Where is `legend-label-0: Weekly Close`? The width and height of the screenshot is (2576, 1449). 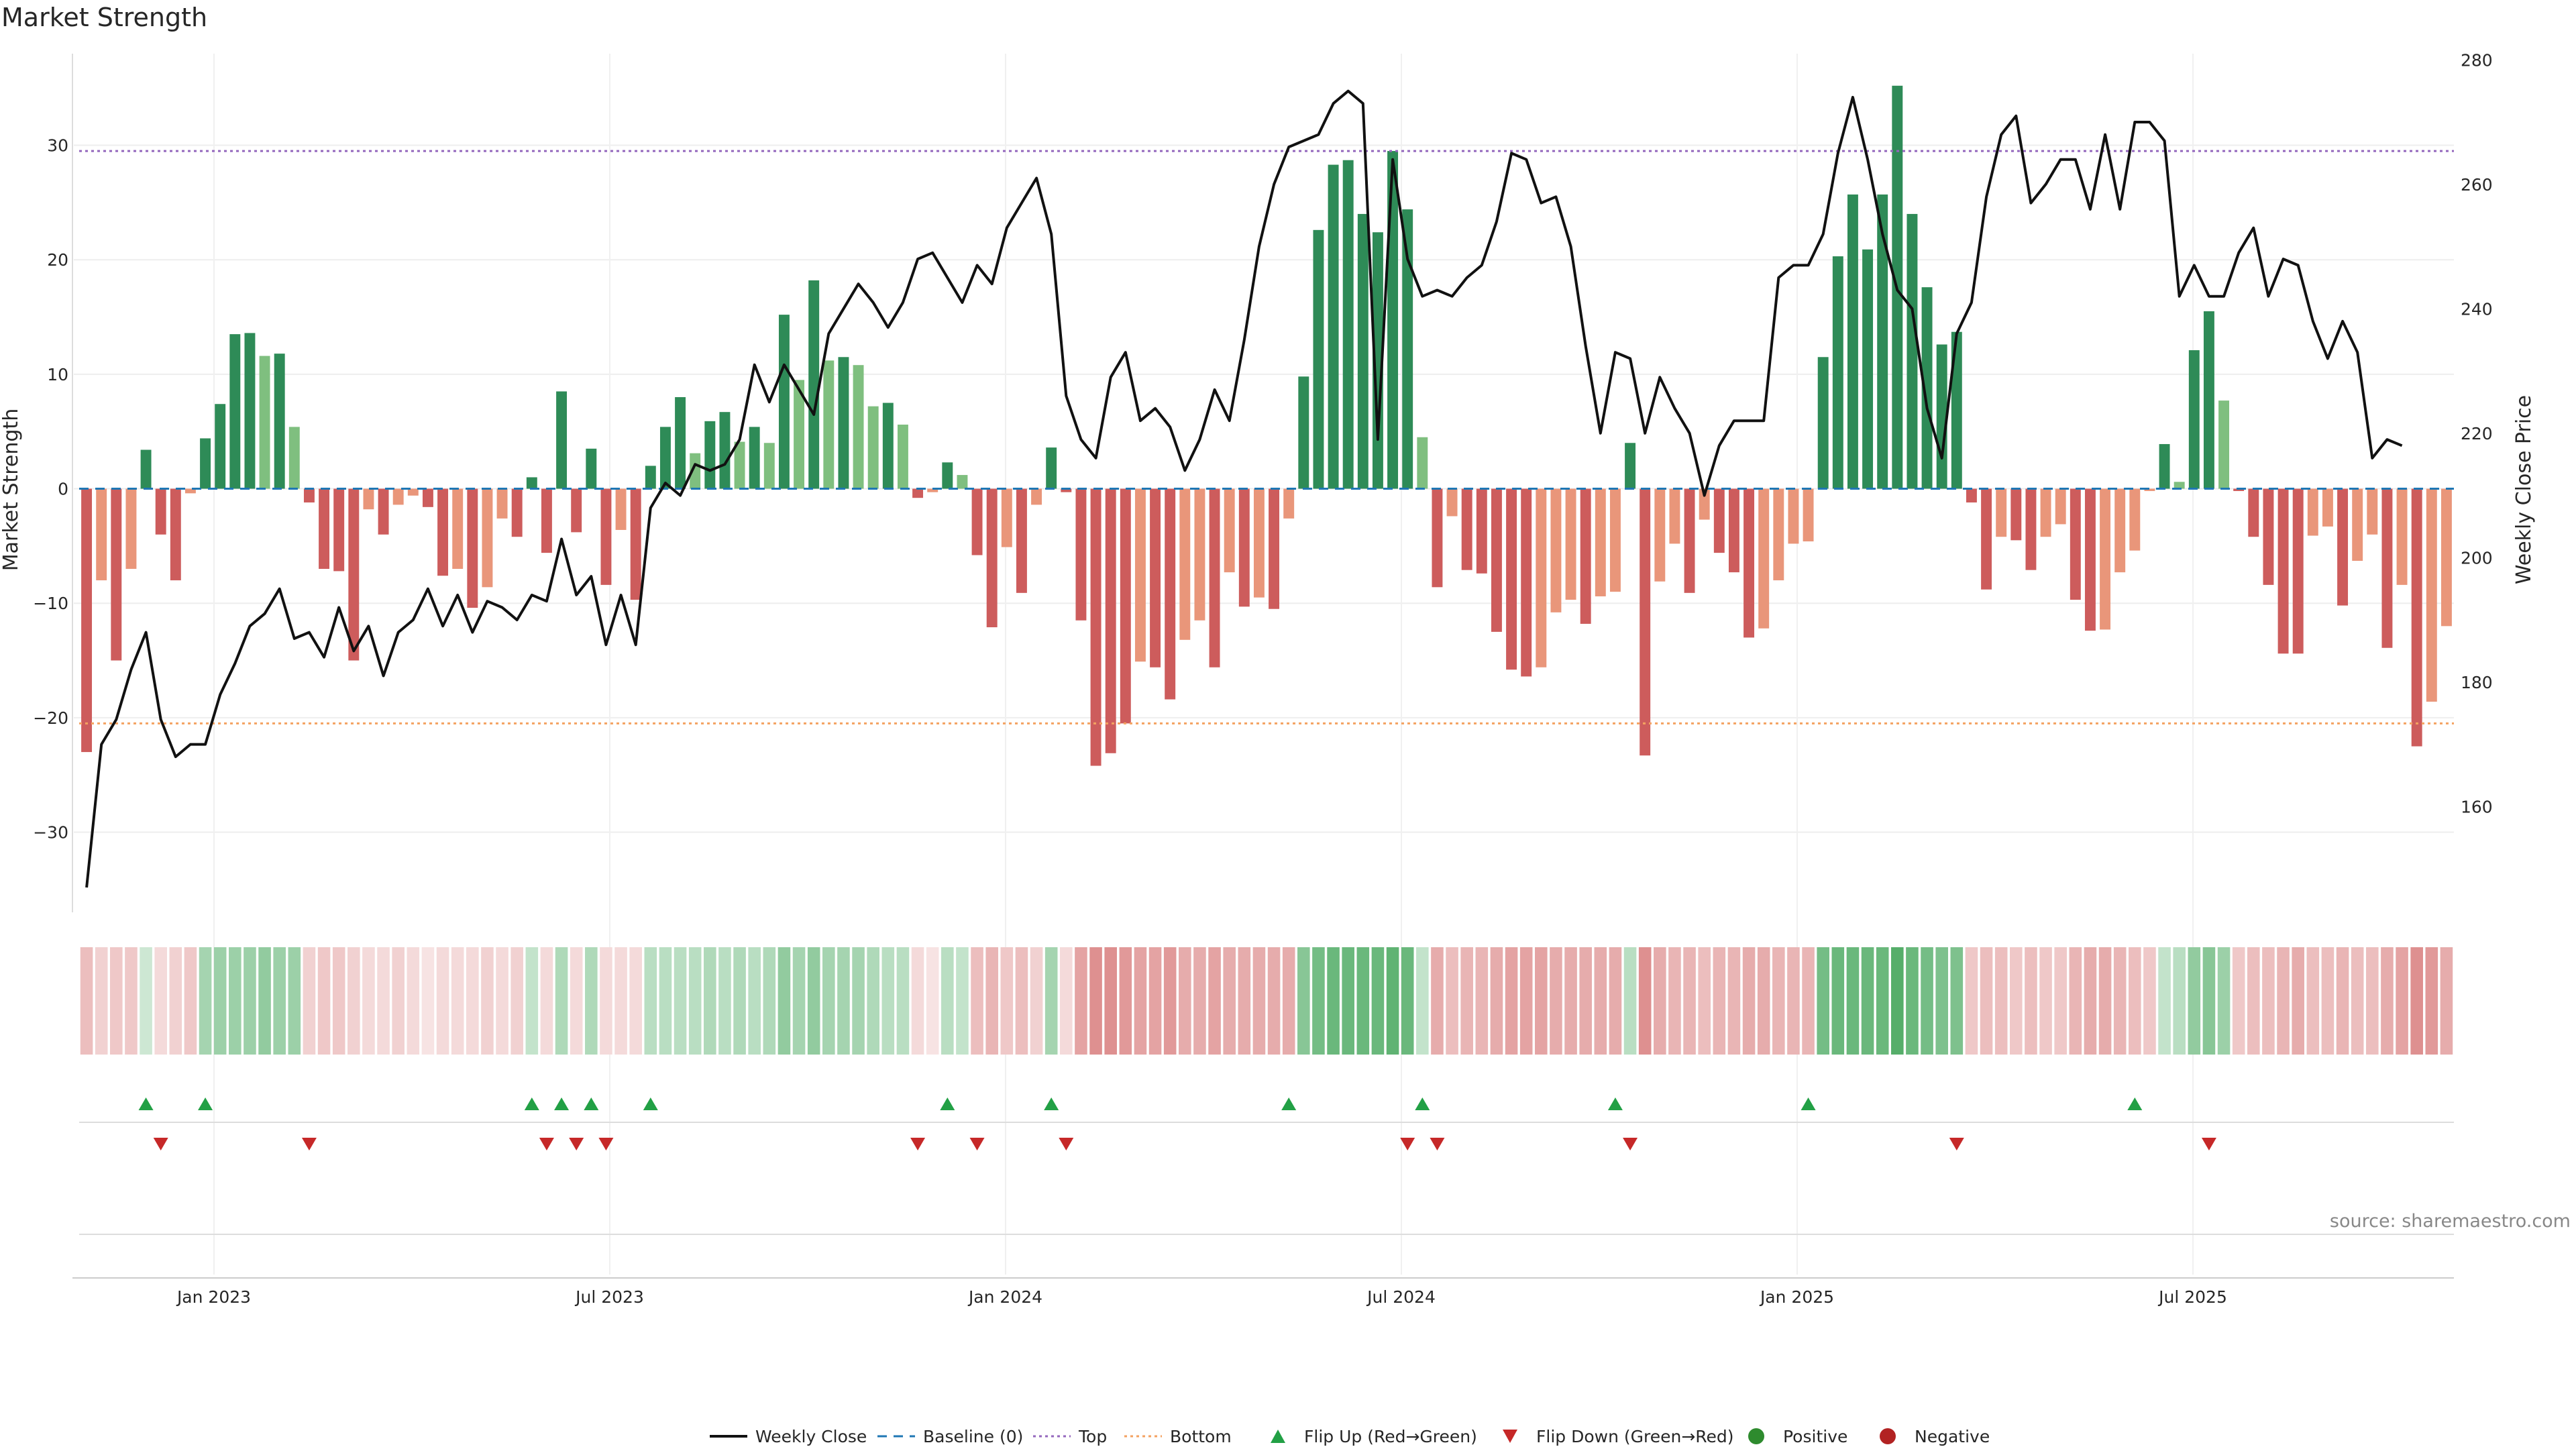
legend-label-0: Weekly Close is located at coordinates (811, 1436).